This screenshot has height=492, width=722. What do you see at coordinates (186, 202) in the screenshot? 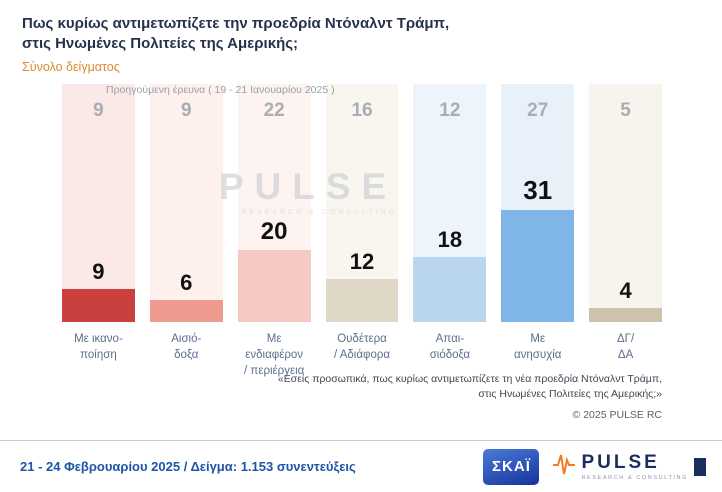
I see `column-background: 9 6` at bounding box center [186, 202].